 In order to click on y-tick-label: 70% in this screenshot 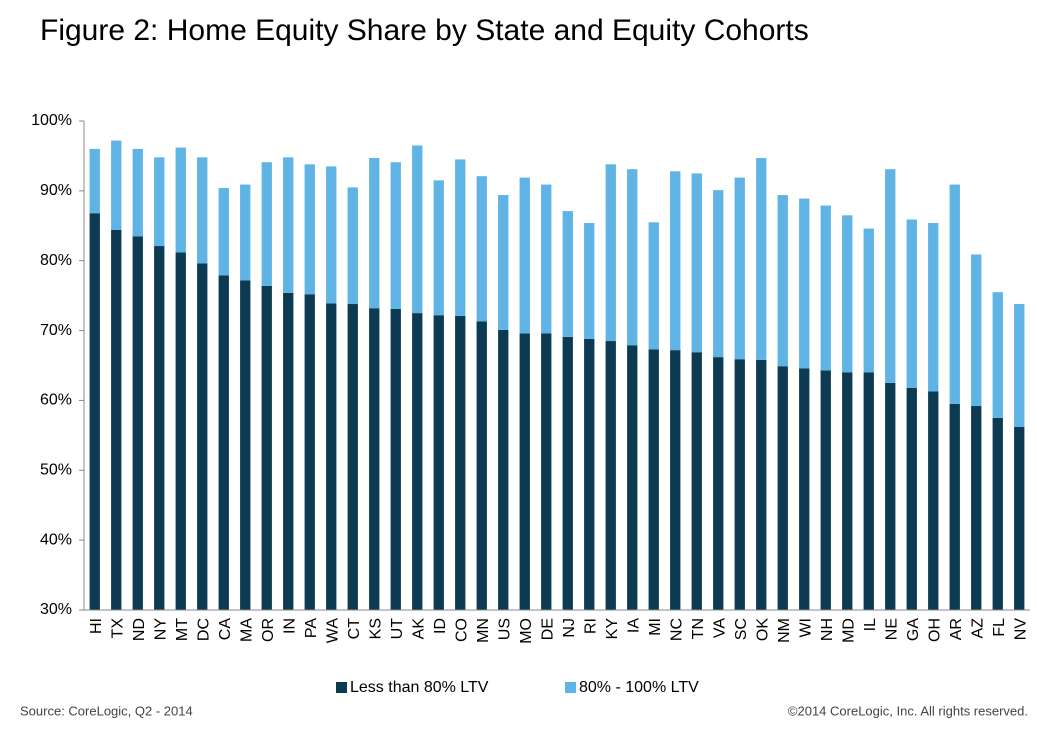, I will do `click(56, 330)`.